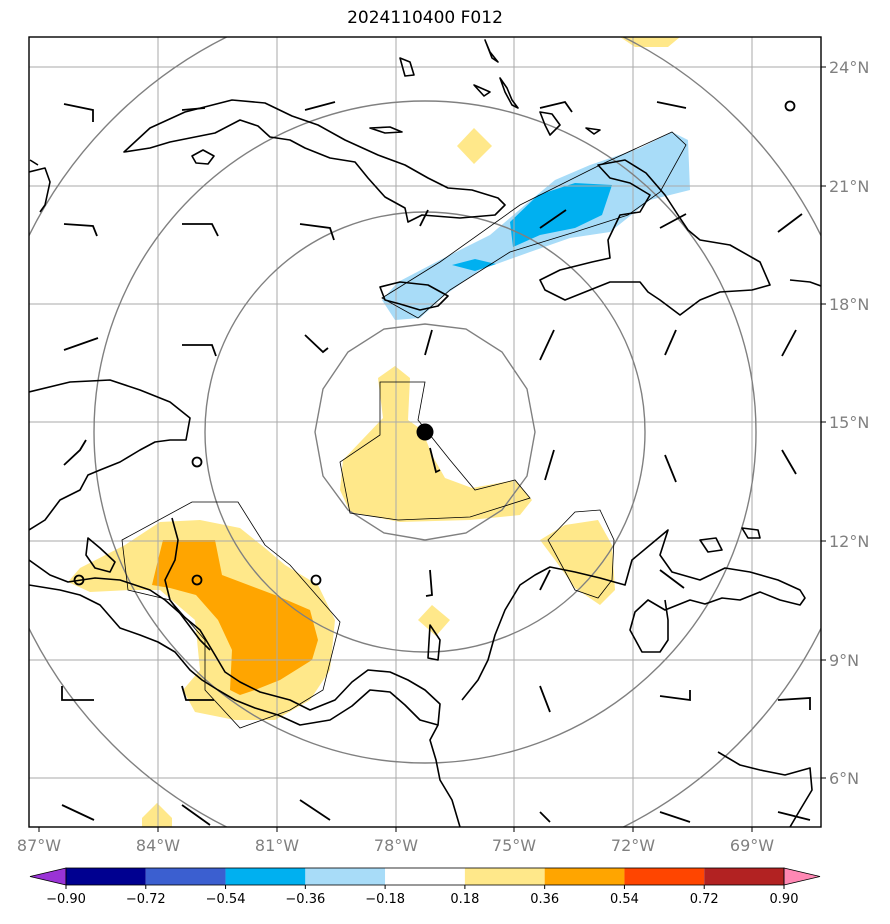 The width and height of the screenshot is (890, 924). What do you see at coordinates (704, 899) in the screenshot?
I see `colorbar-tick-label: 0.72` at bounding box center [704, 899].